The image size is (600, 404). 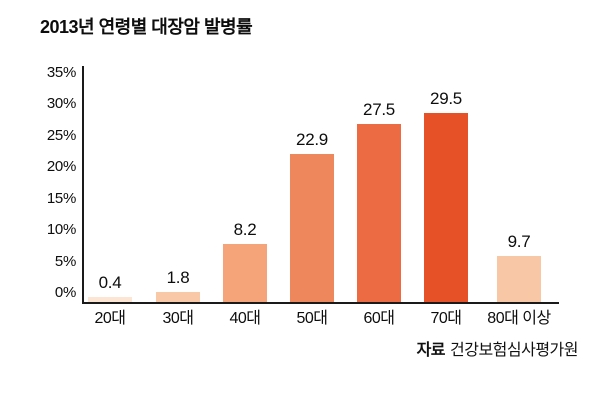 What do you see at coordinates (146, 27) in the screenshot?
I see `chart-title: 2013년 연령별 대장암 발병률` at bounding box center [146, 27].